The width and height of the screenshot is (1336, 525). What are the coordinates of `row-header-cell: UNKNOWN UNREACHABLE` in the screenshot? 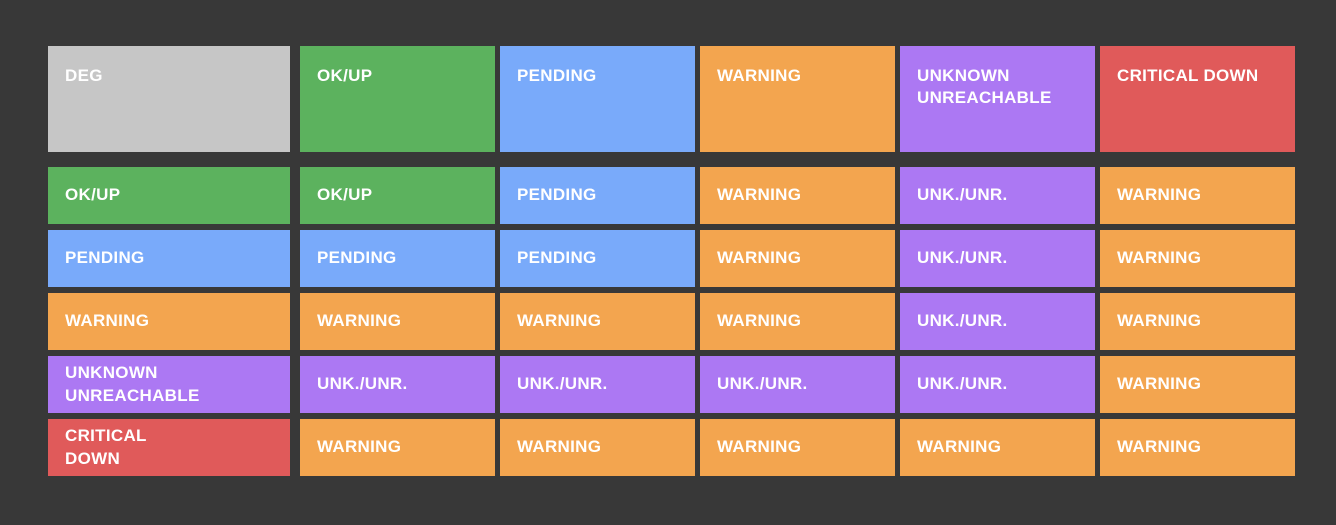 It's located at (169, 384).